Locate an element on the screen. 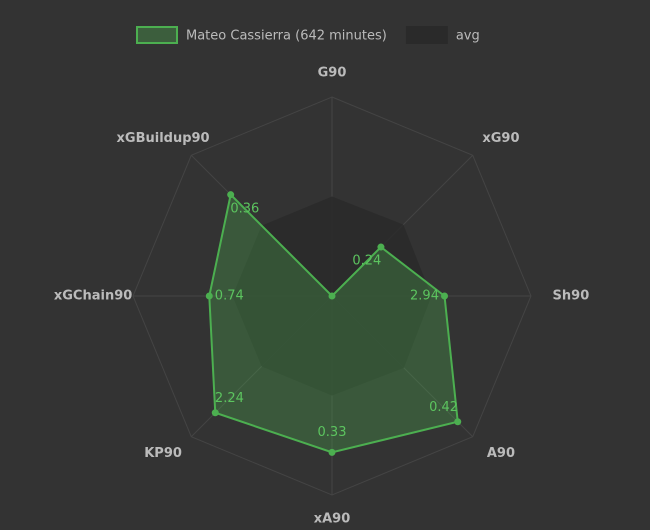  value-label: 0.36 is located at coordinates (244, 208).